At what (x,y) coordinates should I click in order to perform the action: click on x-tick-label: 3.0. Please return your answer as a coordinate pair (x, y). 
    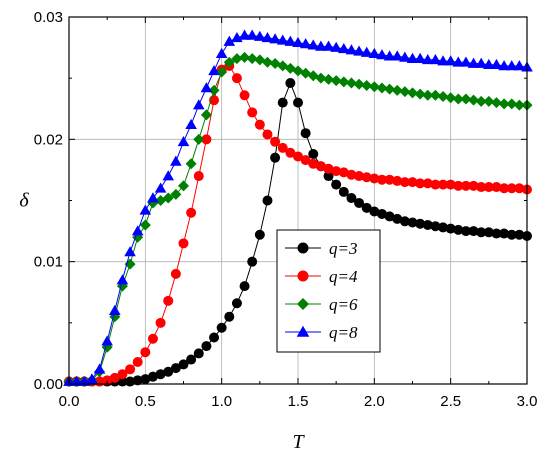
    Looking at the image, I should click on (527, 401).